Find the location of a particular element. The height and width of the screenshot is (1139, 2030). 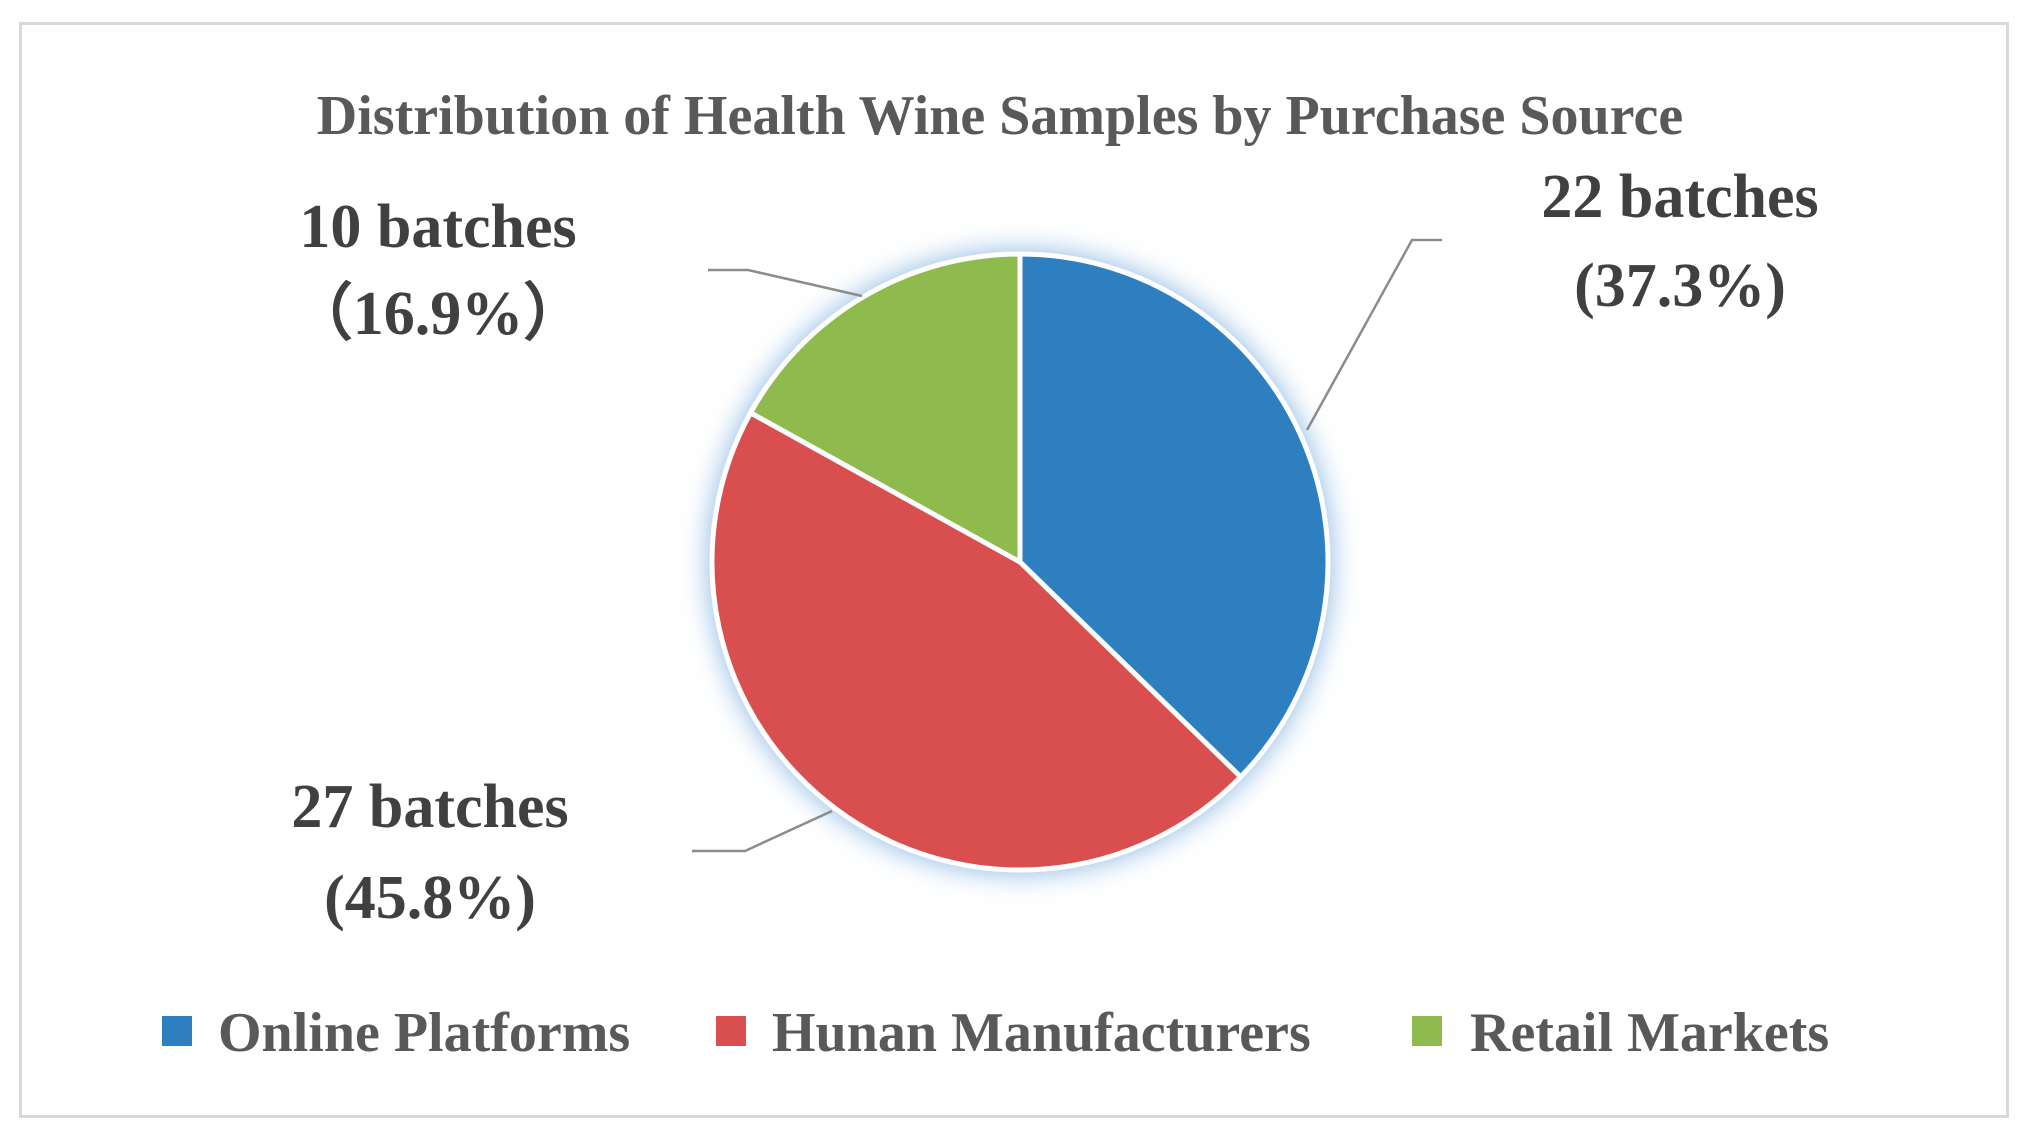

pie-slice-retail-markets is located at coordinates (885, 408).